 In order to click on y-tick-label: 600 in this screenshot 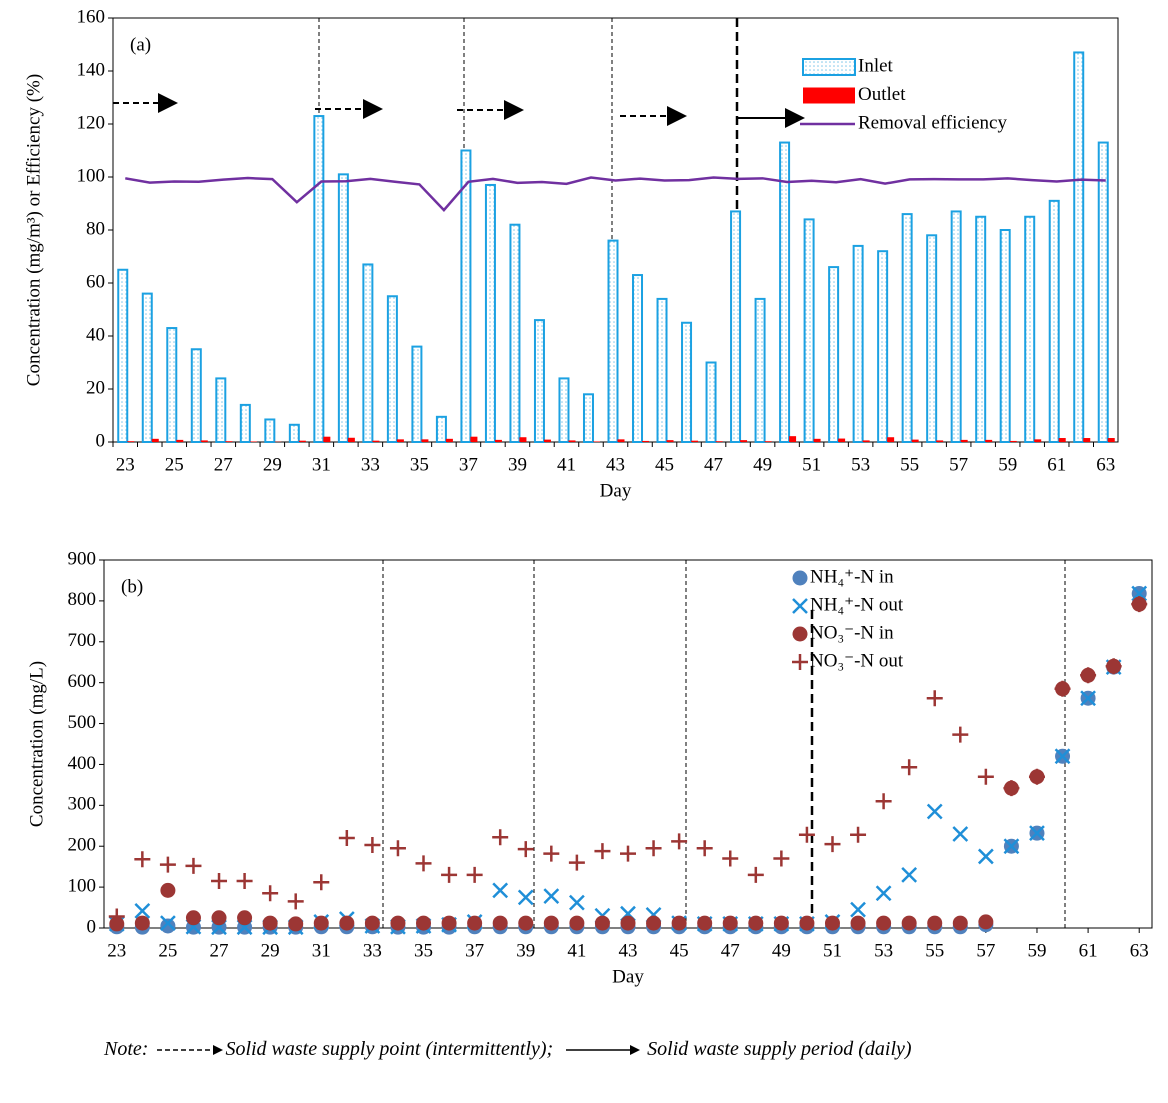, I will do `click(82, 681)`.